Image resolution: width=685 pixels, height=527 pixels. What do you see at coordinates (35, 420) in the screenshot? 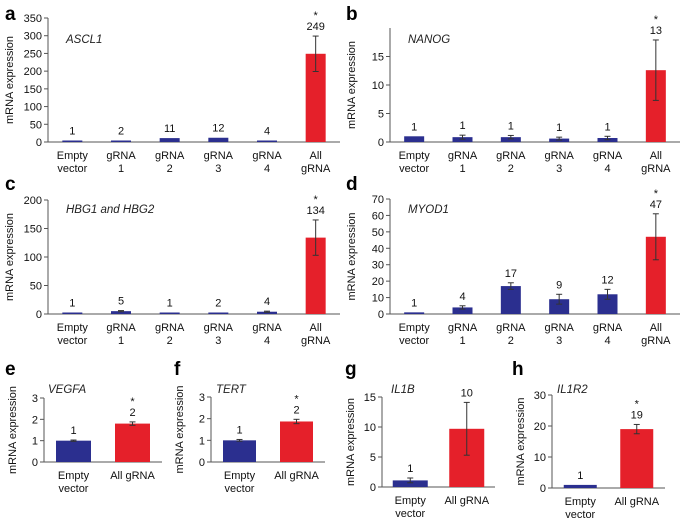
I see `y-tick-label: 2` at bounding box center [35, 420].